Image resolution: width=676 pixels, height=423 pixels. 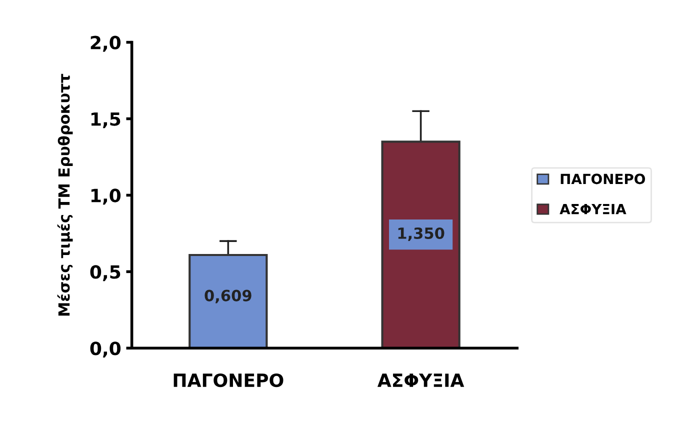 I want to click on y-tick-label: 1,0, so click(x=106, y=196).